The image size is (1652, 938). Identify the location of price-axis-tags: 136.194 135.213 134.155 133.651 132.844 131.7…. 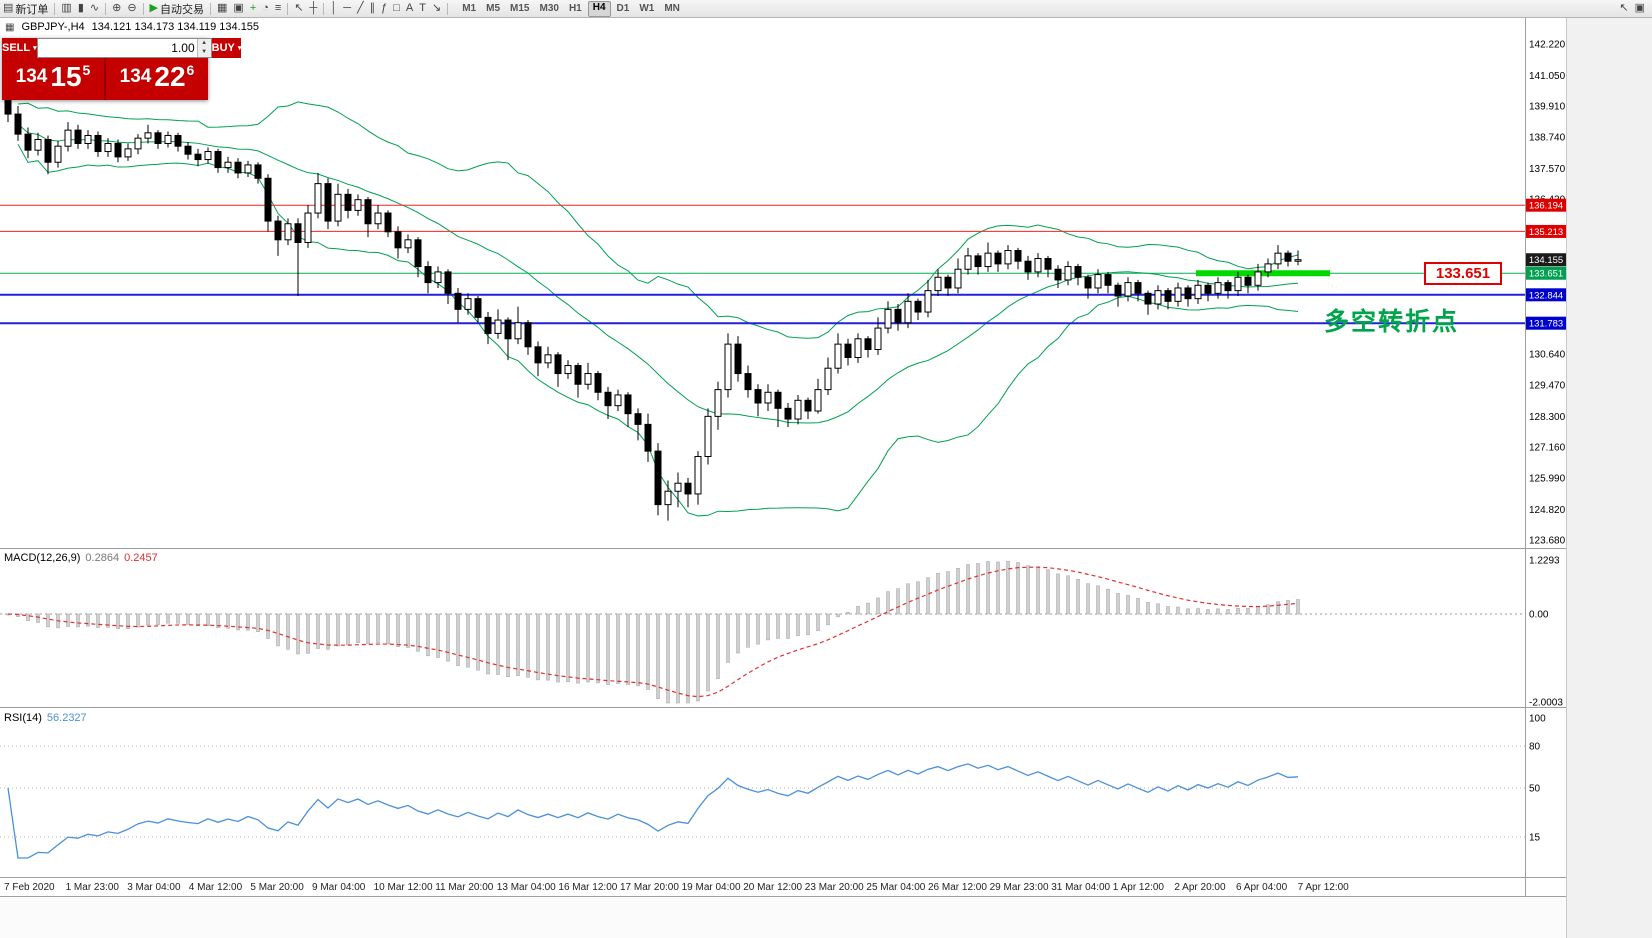
(1546, 264).